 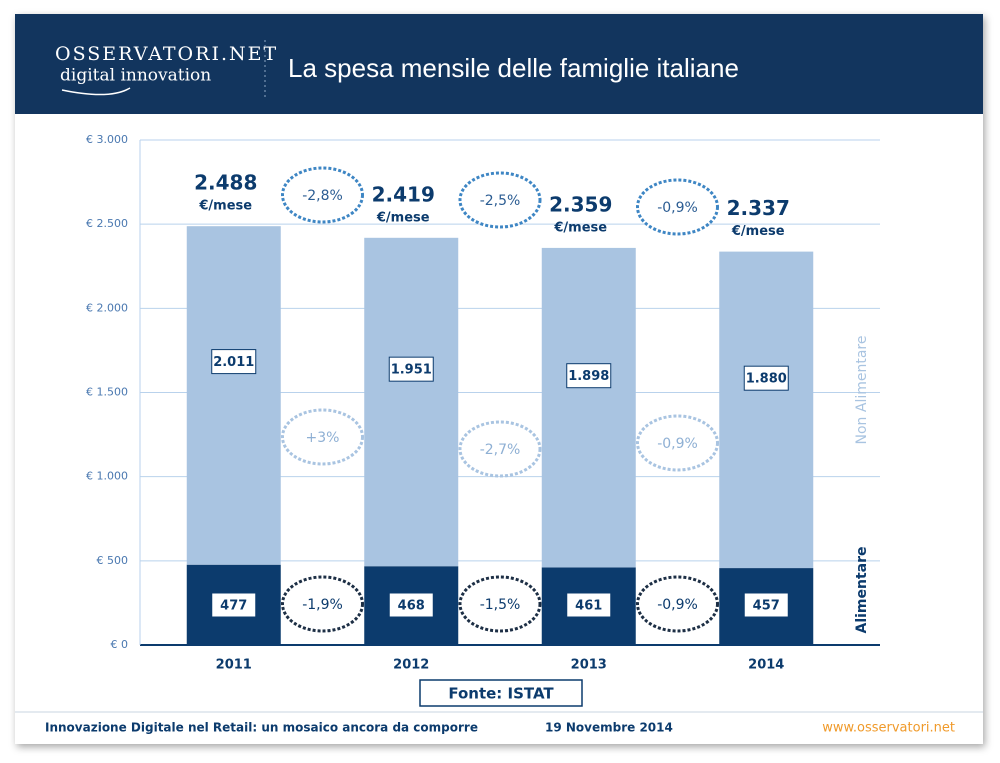 What do you see at coordinates (166, 54) in the screenshot?
I see `logo-name: OSSERVATORI.NET` at bounding box center [166, 54].